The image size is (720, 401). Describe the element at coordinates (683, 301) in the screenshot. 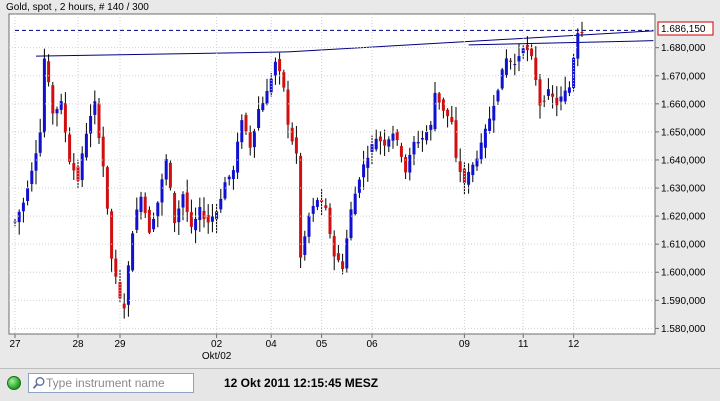

I see `y-tick-label: 1.590,000` at that location.